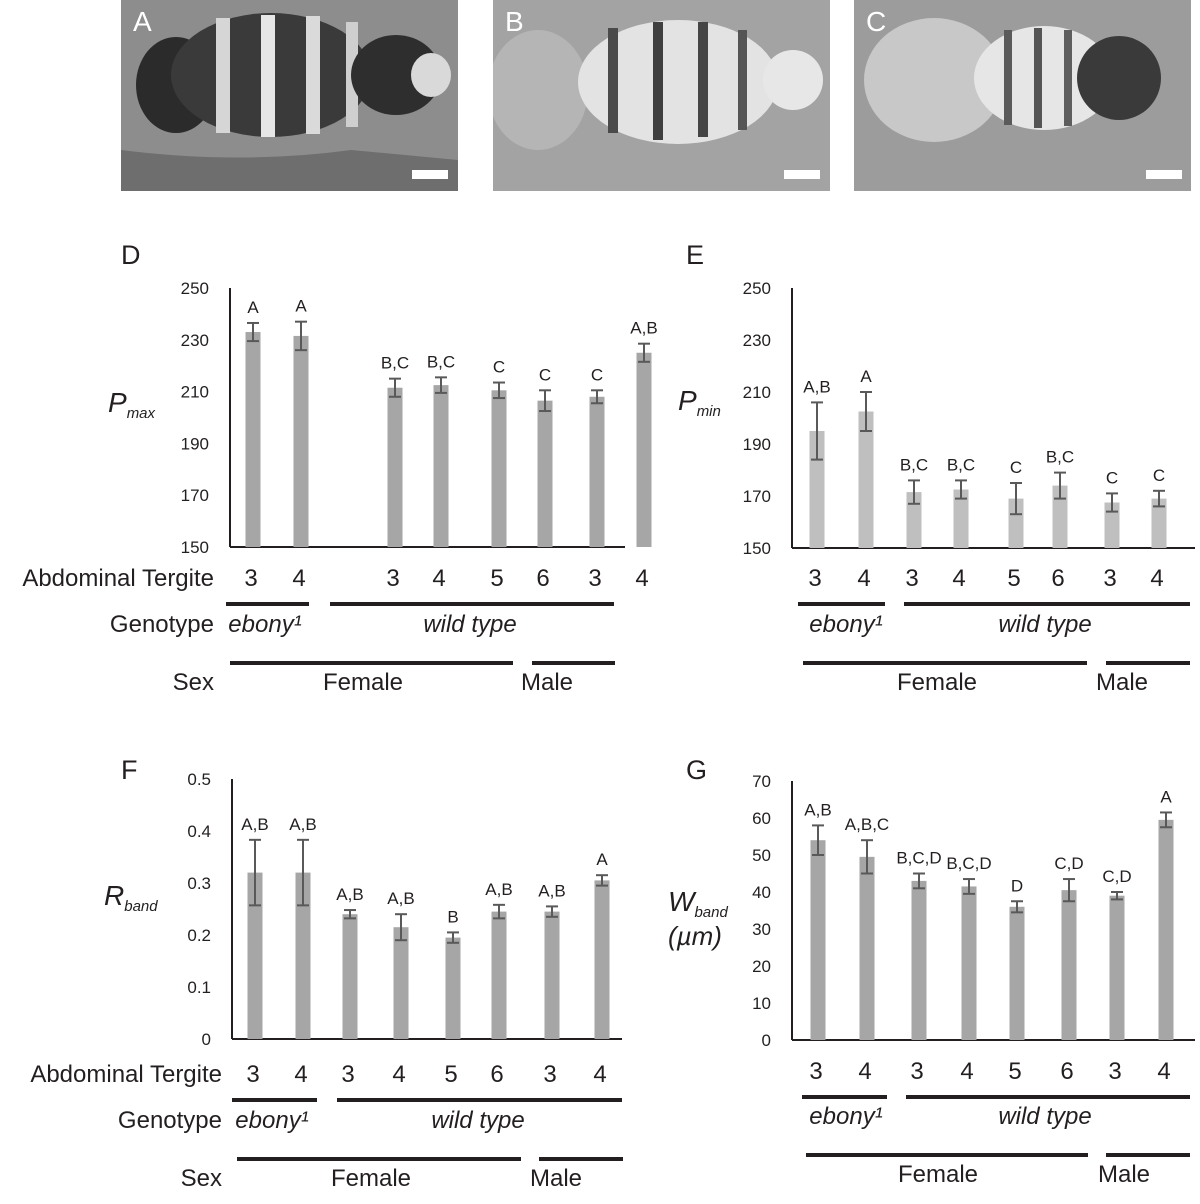 The image size is (1200, 1204). I want to click on y-tick-label: 20, so click(761, 966).